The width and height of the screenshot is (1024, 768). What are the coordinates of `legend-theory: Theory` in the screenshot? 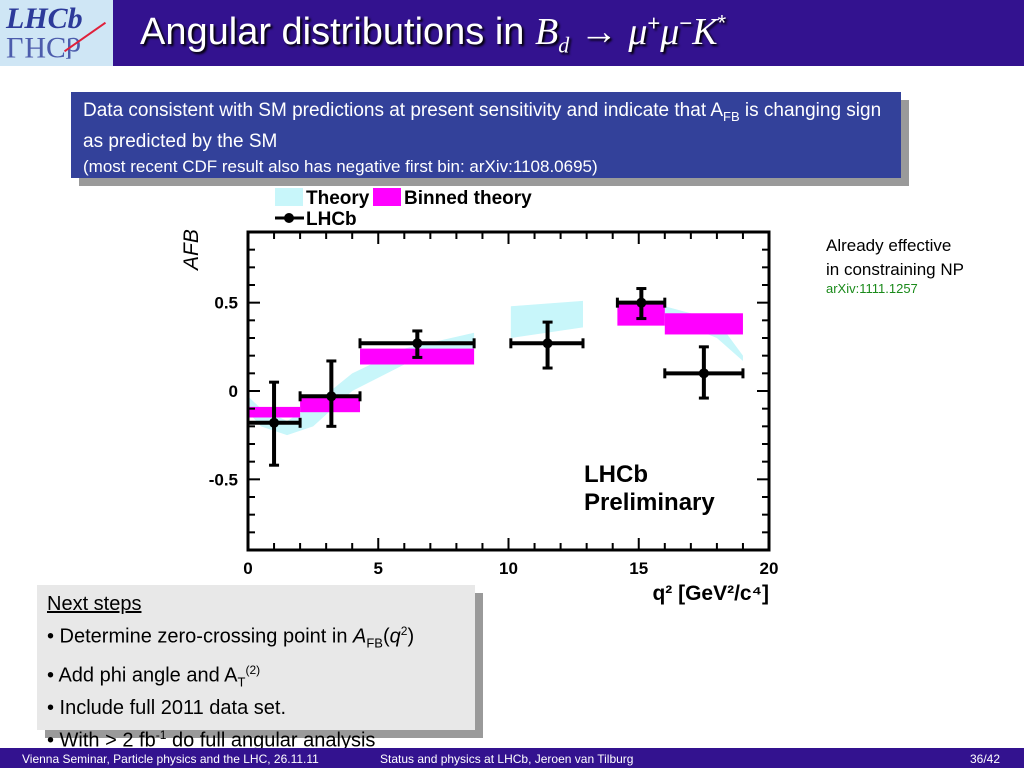 It's located at (338, 198).